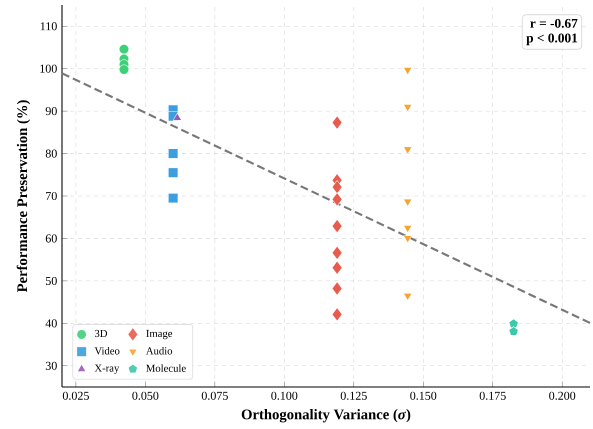 This screenshot has height=429, width=593. I want to click on legend-label: X-ray, so click(107, 369).